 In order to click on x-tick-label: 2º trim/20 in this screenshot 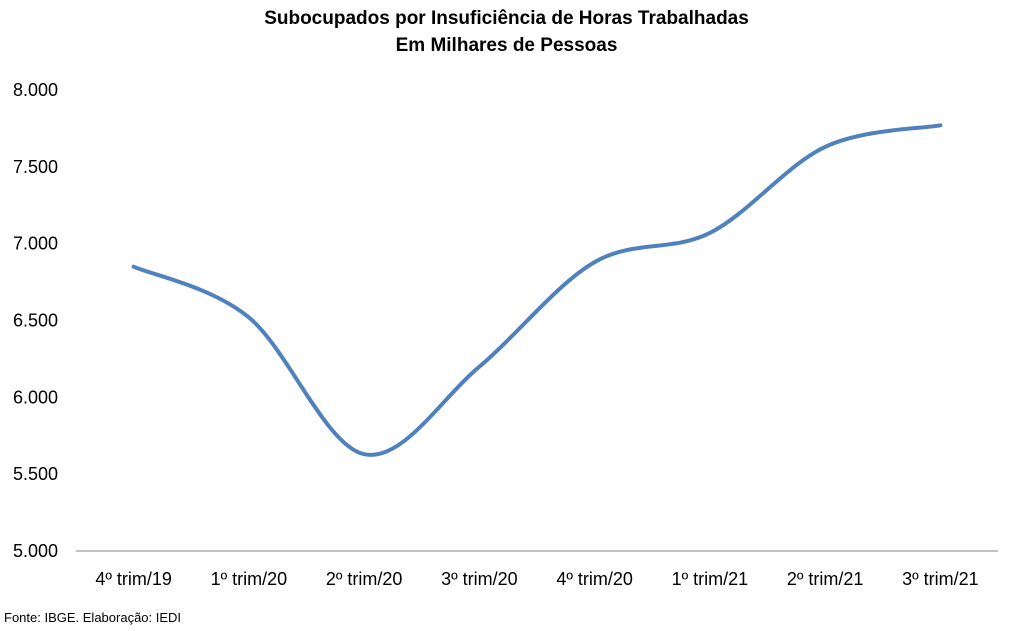, I will do `click(364, 579)`.